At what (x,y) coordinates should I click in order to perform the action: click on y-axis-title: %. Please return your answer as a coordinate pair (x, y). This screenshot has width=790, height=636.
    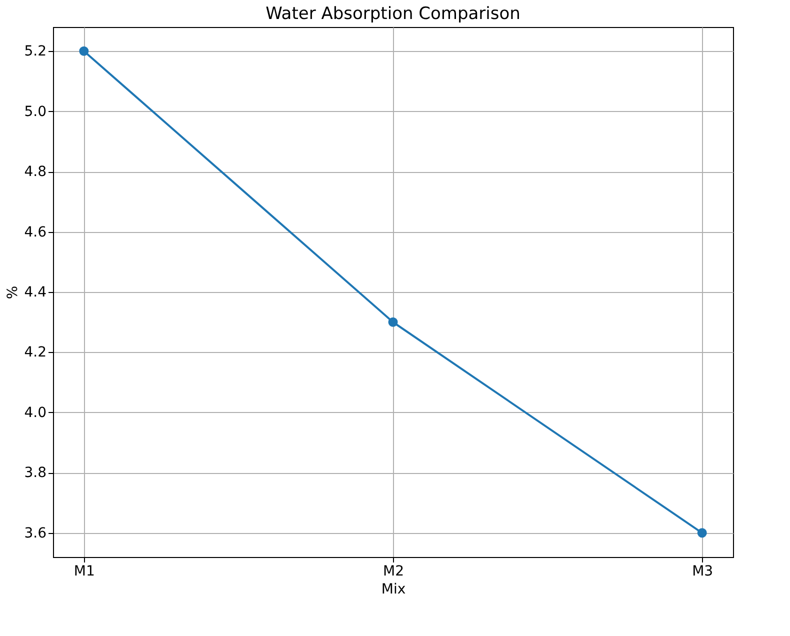
    Looking at the image, I should click on (13, 293).